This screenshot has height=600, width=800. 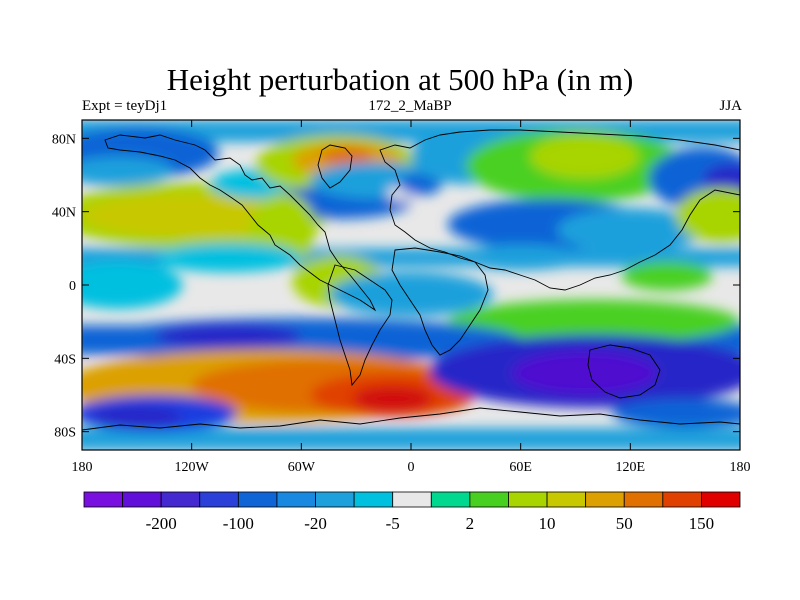 I want to click on run-label: 172_2_MaBP, so click(x=410, y=106).